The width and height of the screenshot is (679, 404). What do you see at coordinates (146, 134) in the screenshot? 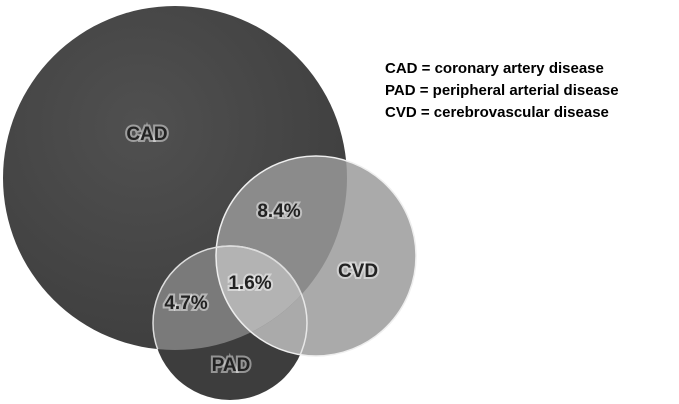
I see `set-label: CAD` at bounding box center [146, 134].